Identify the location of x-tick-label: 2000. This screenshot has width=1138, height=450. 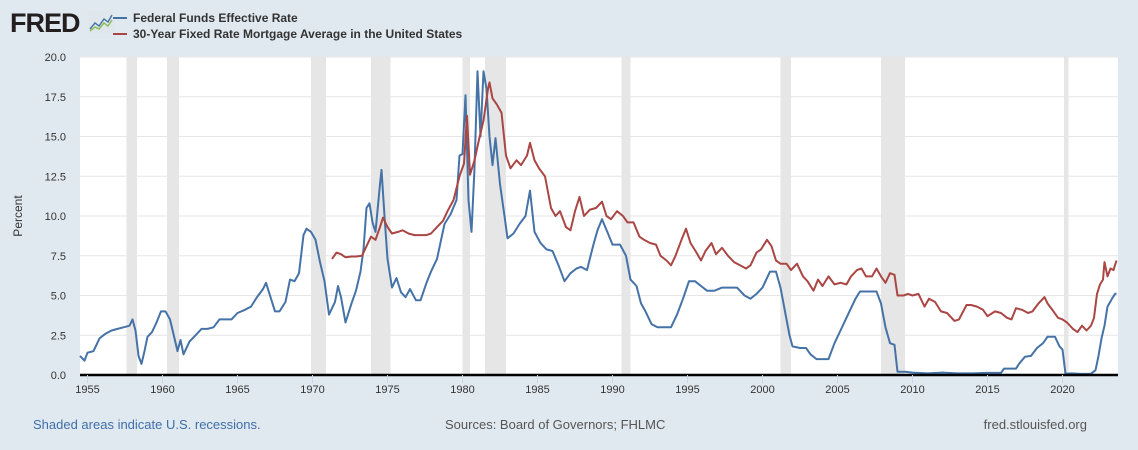
(762, 390).